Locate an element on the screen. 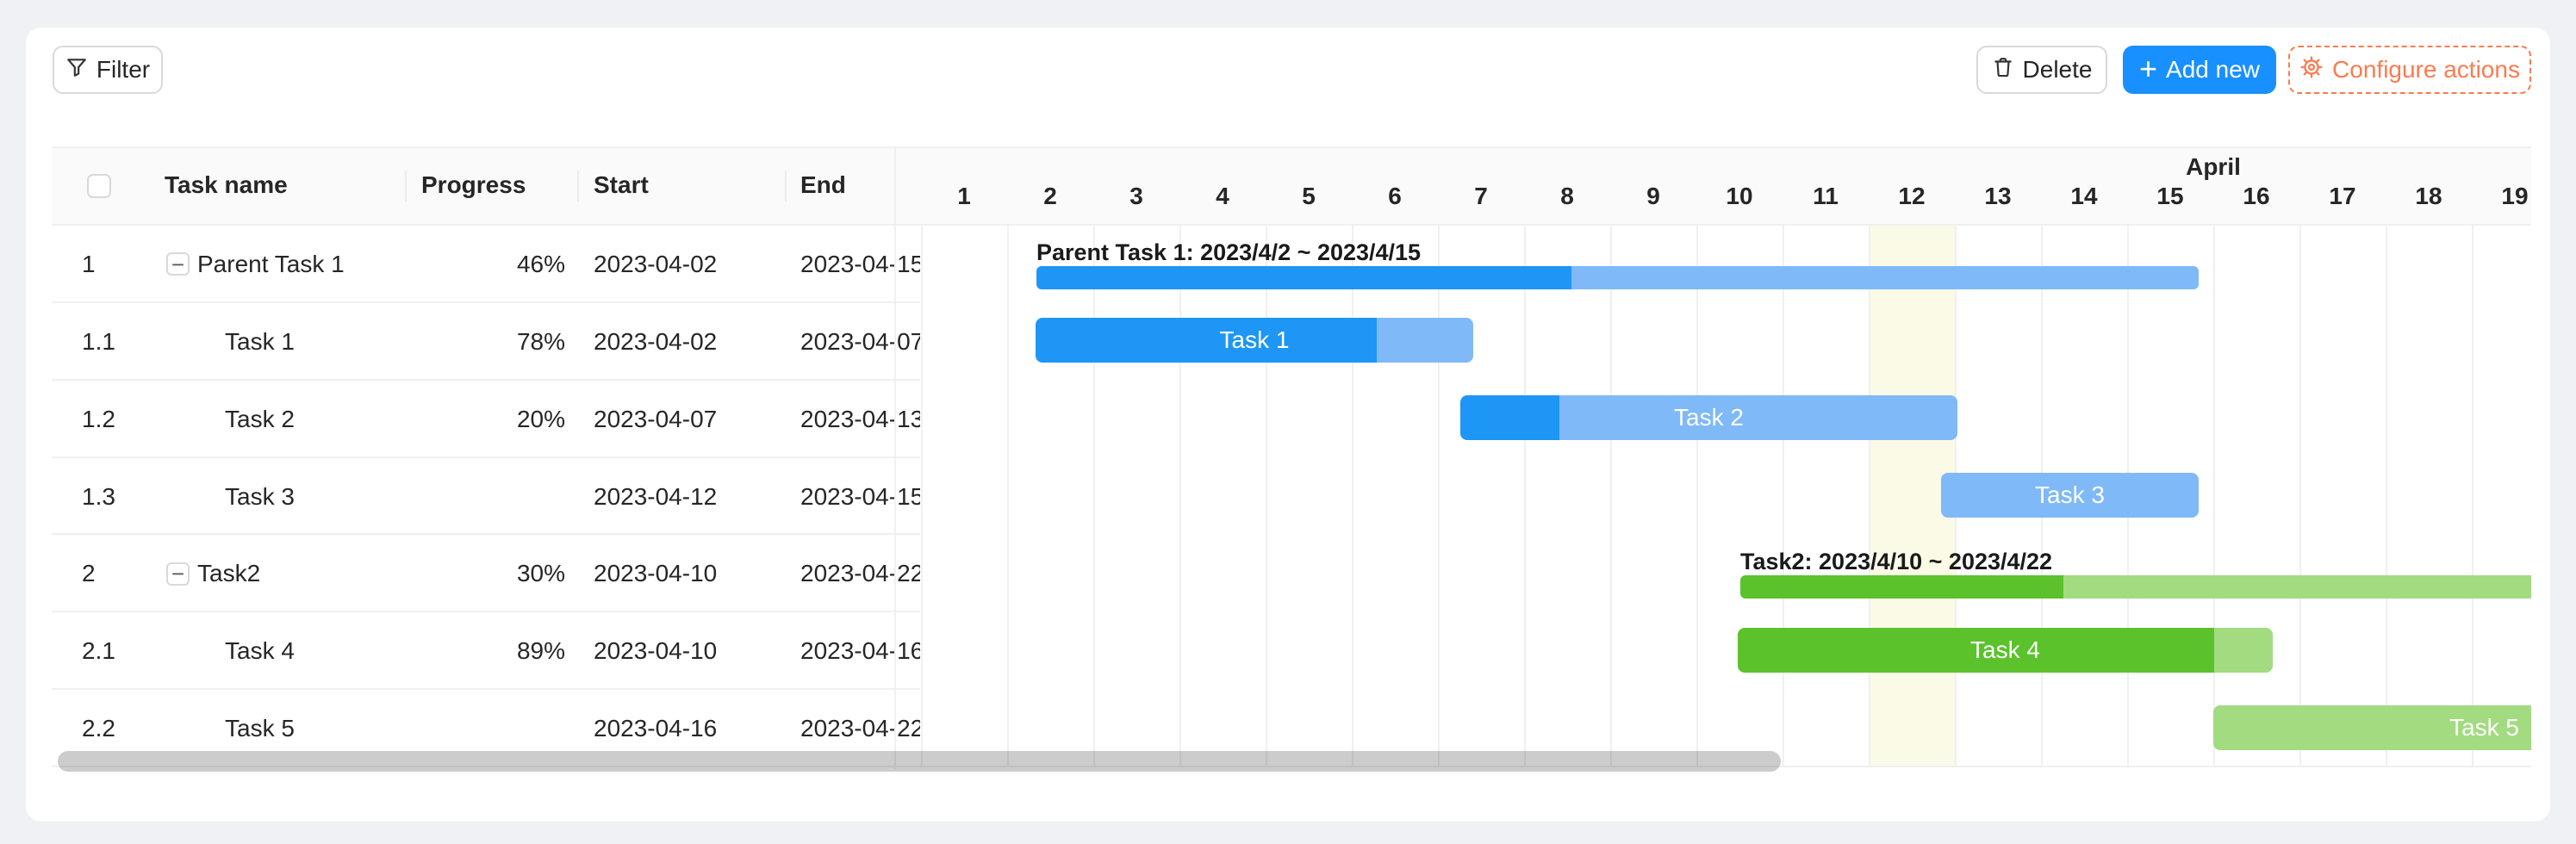  gantt-day-label: 10 is located at coordinates (1740, 196).